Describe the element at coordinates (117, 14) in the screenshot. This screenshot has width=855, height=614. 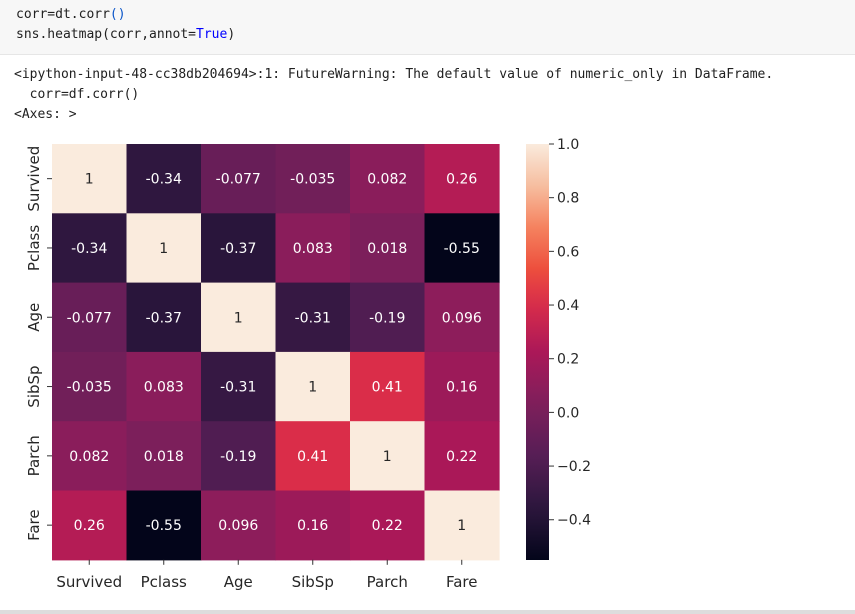
I see `code-line-1-paren: ()` at that location.